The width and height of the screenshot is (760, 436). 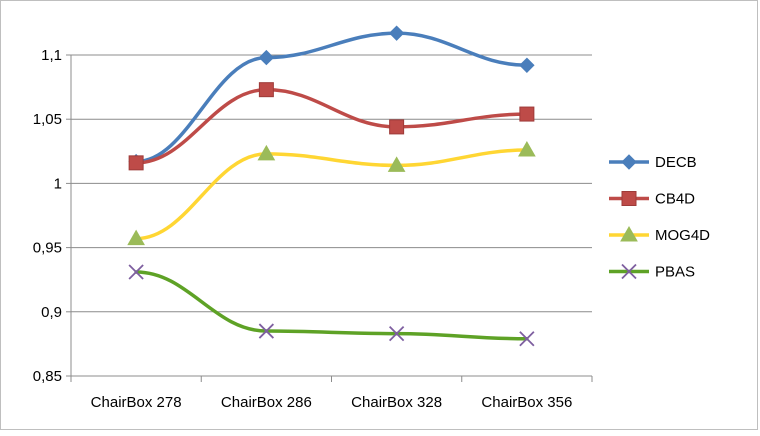 I want to click on x-tick-label: ChairBox 356, so click(x=526, y=402).